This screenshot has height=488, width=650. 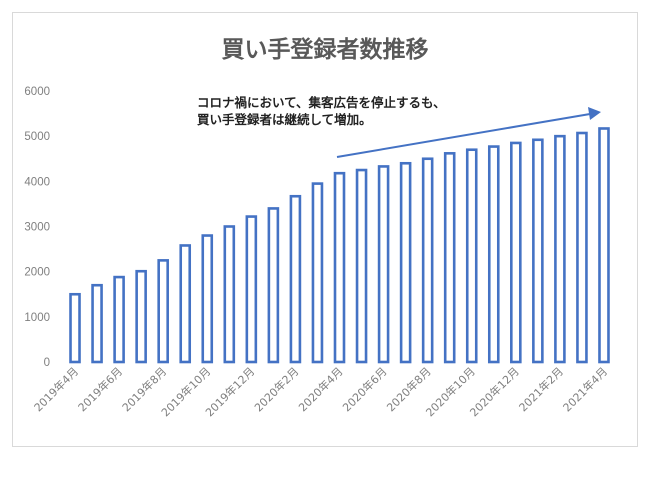 I want to click on annotation-line-2: 買い手登録者は継続して増加。, so click(x=284, y=119).